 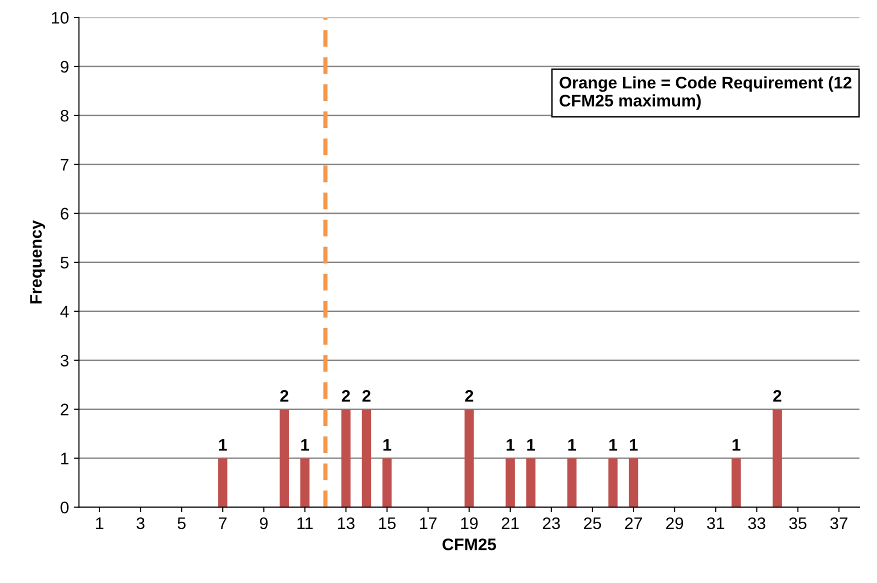 What do you see at coordinates (64, 312) in the screenshot?
I see `y-tick-label: 4` at bounding box center [64, 312].